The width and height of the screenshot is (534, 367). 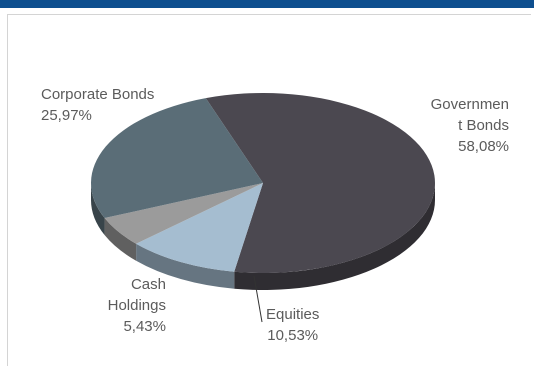 I want to click on slice-label-cash-holdings: Cash Holdings 5,43%, so click(x=137, y=305).